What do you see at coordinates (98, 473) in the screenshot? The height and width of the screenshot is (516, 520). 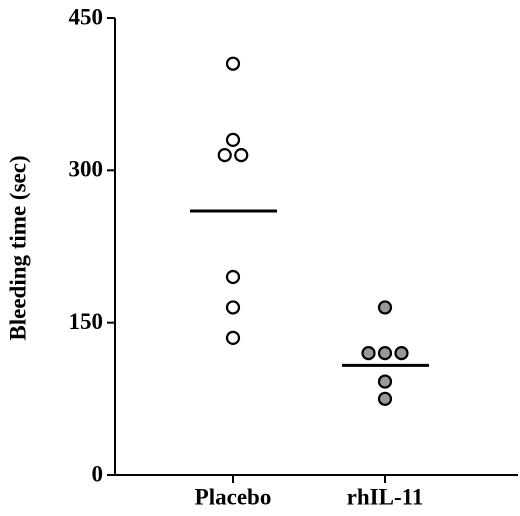 I see `y-tick-label: 0` at bounding box center [98, 473].